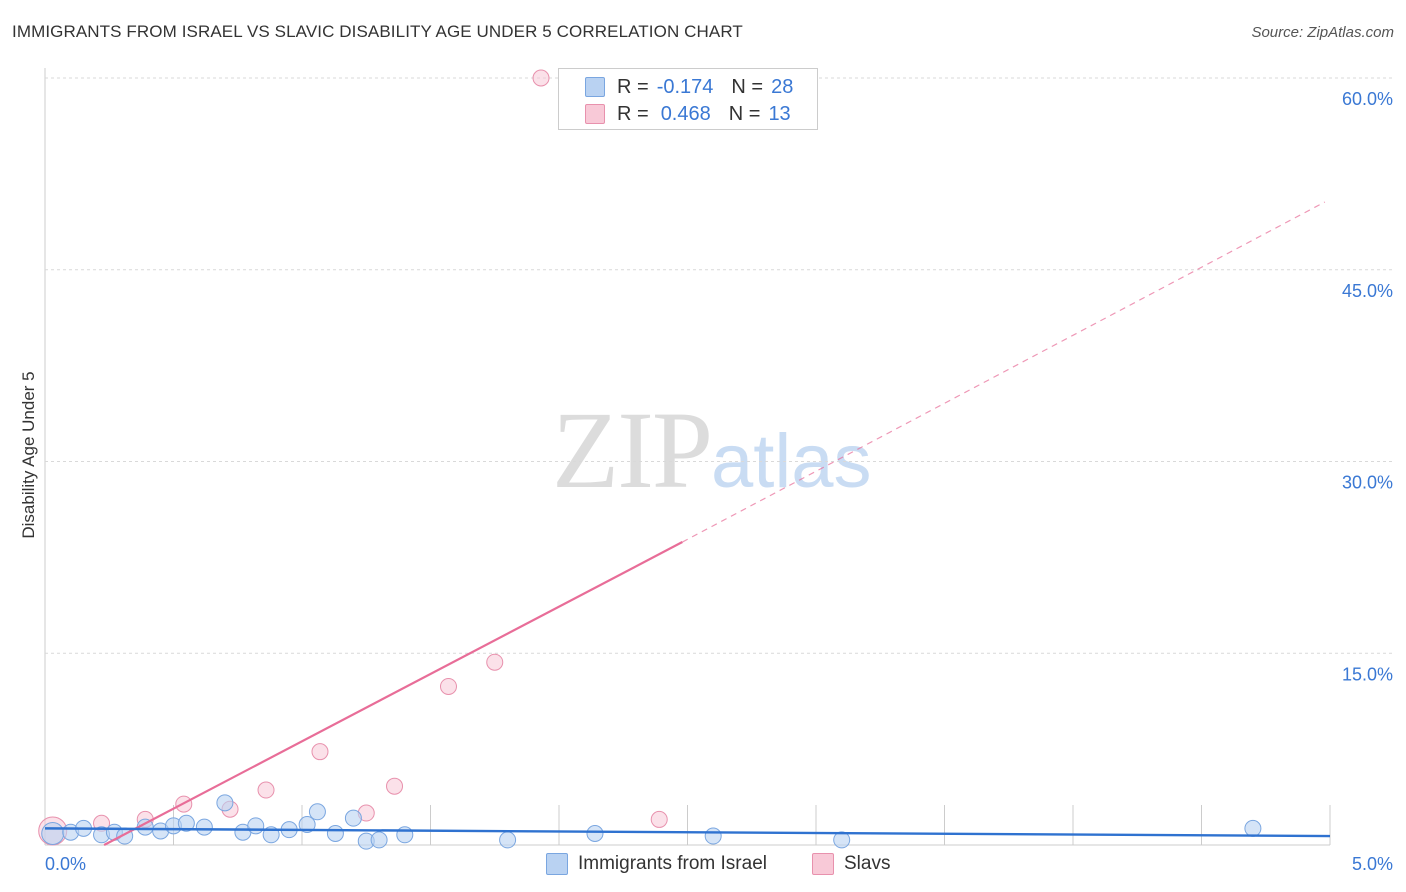 This screenshot has width=1406, height=892. I want to click on watermark-zip: ZIP, so click(632, 450).